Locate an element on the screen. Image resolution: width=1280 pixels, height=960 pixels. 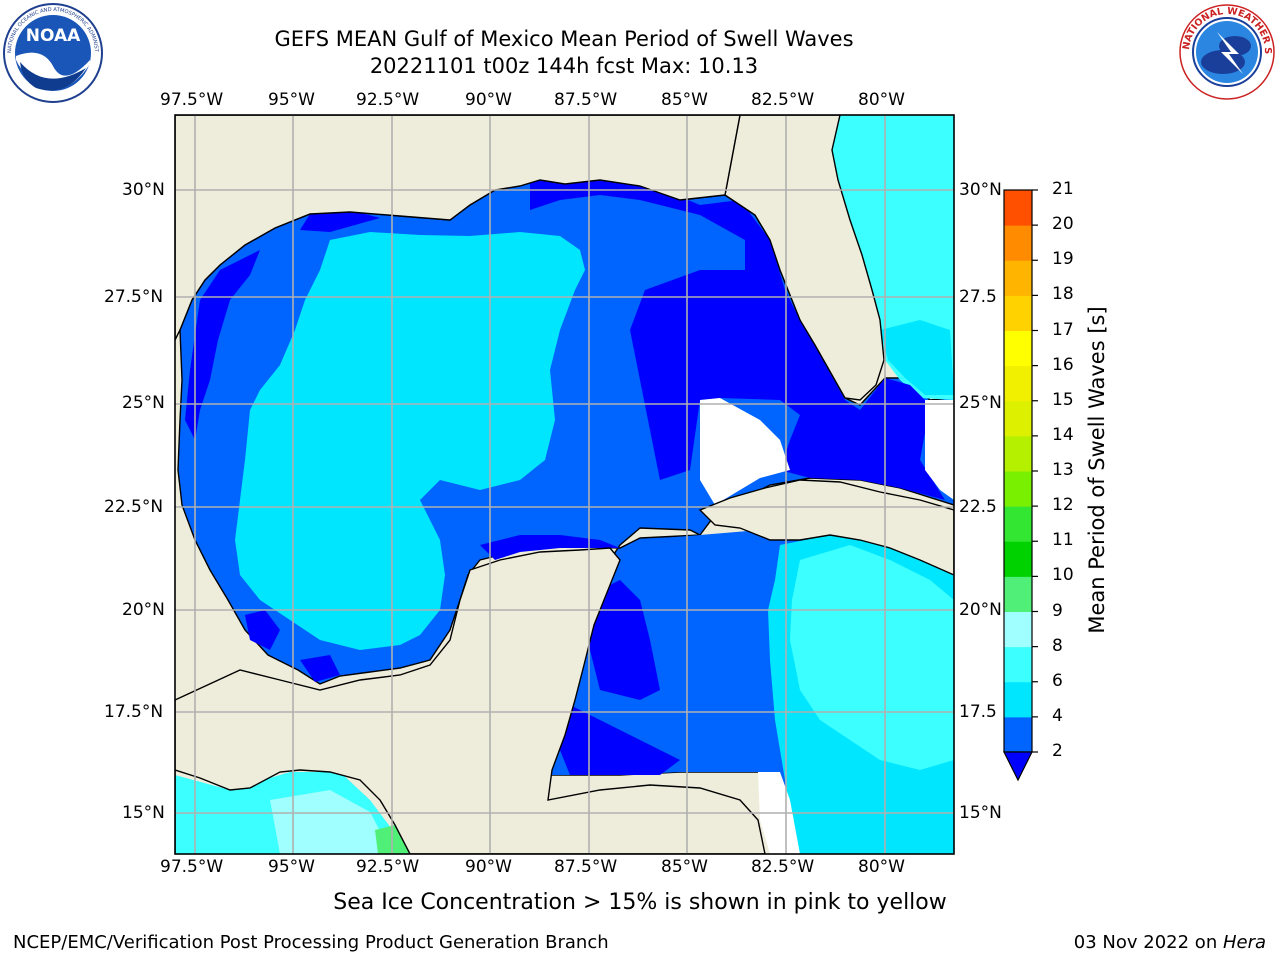
colorbar-tick-label: 4 is located at coordinates (1057, 715).